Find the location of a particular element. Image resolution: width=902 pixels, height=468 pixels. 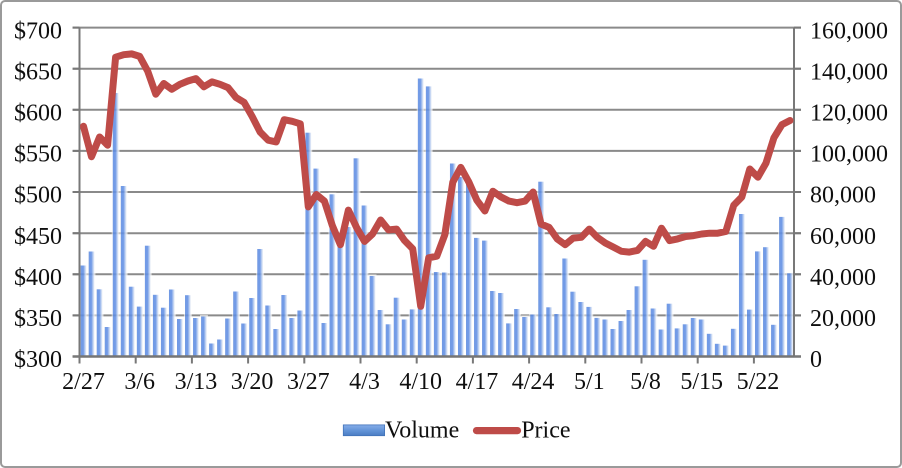

svg-text: 80,000 is located at coordinates (843, 196).